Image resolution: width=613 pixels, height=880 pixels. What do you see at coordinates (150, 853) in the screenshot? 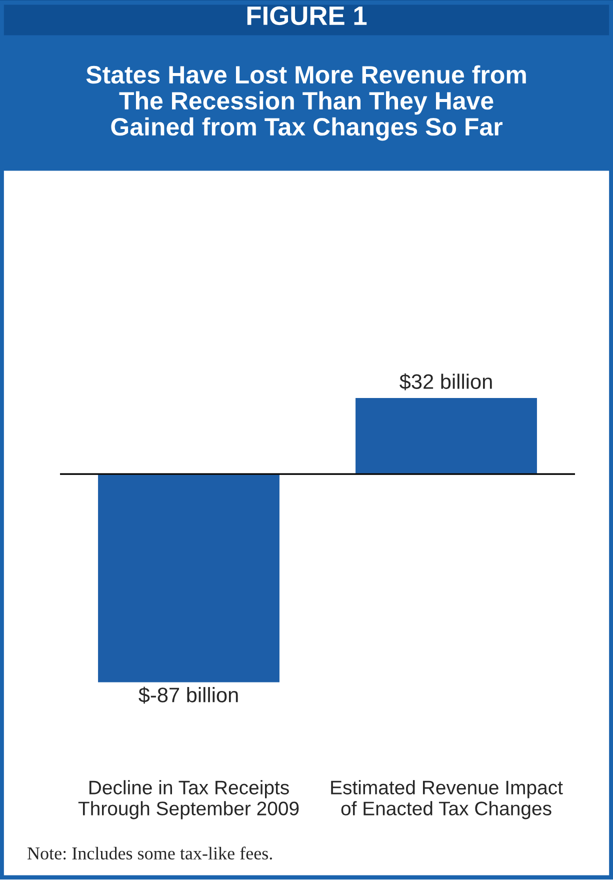
I see `text: Note: Includes some tax-like fees.` at bounding box center [150, 853].